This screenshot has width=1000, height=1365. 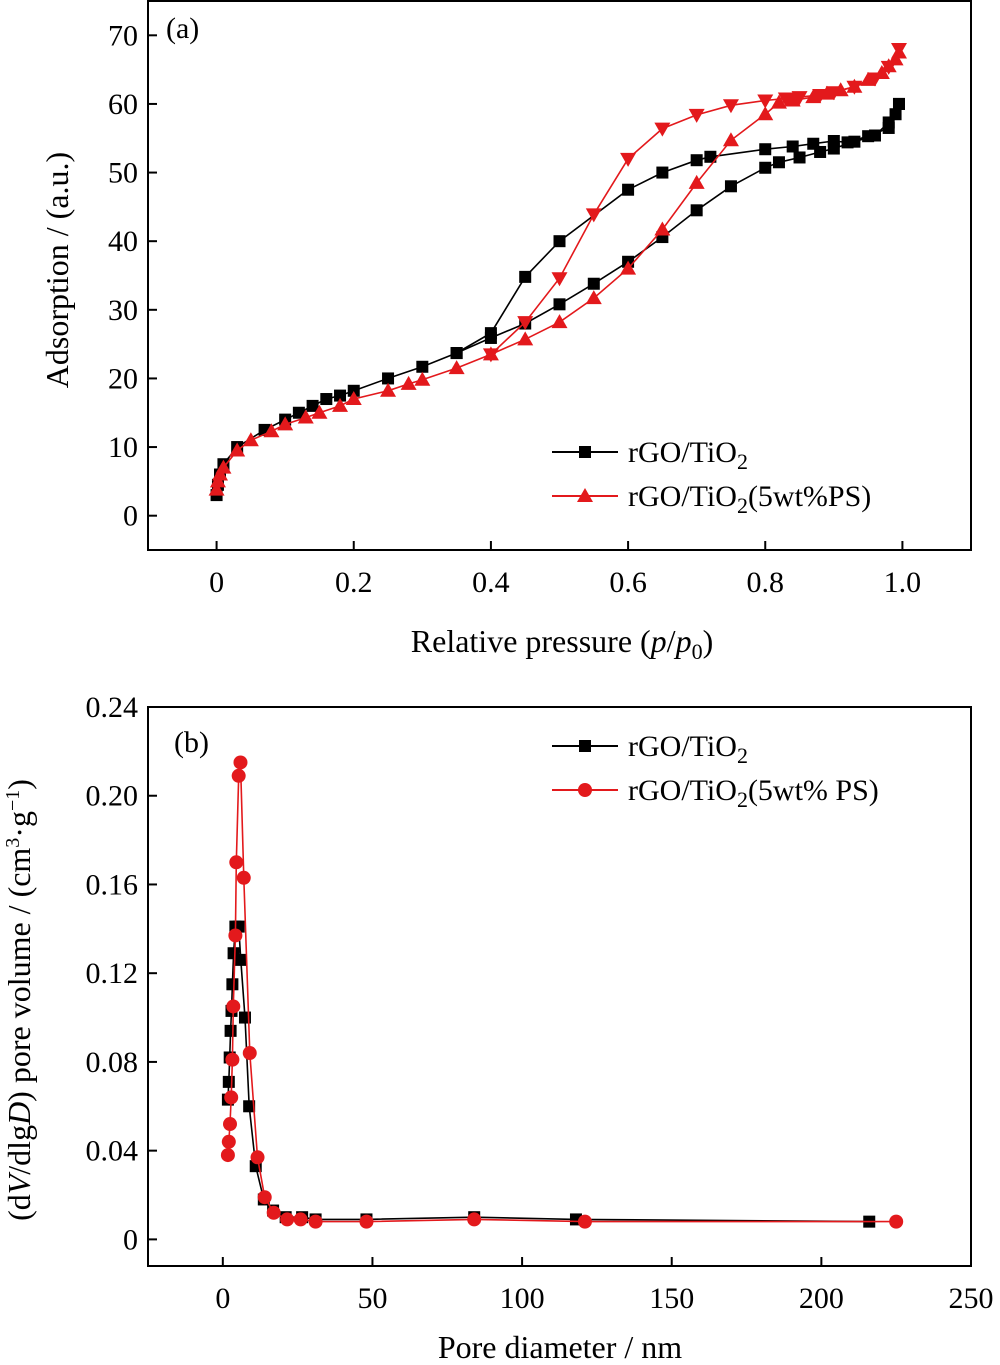 I want to click on x-tick-label: 0.8, so click(x=766, y=582).